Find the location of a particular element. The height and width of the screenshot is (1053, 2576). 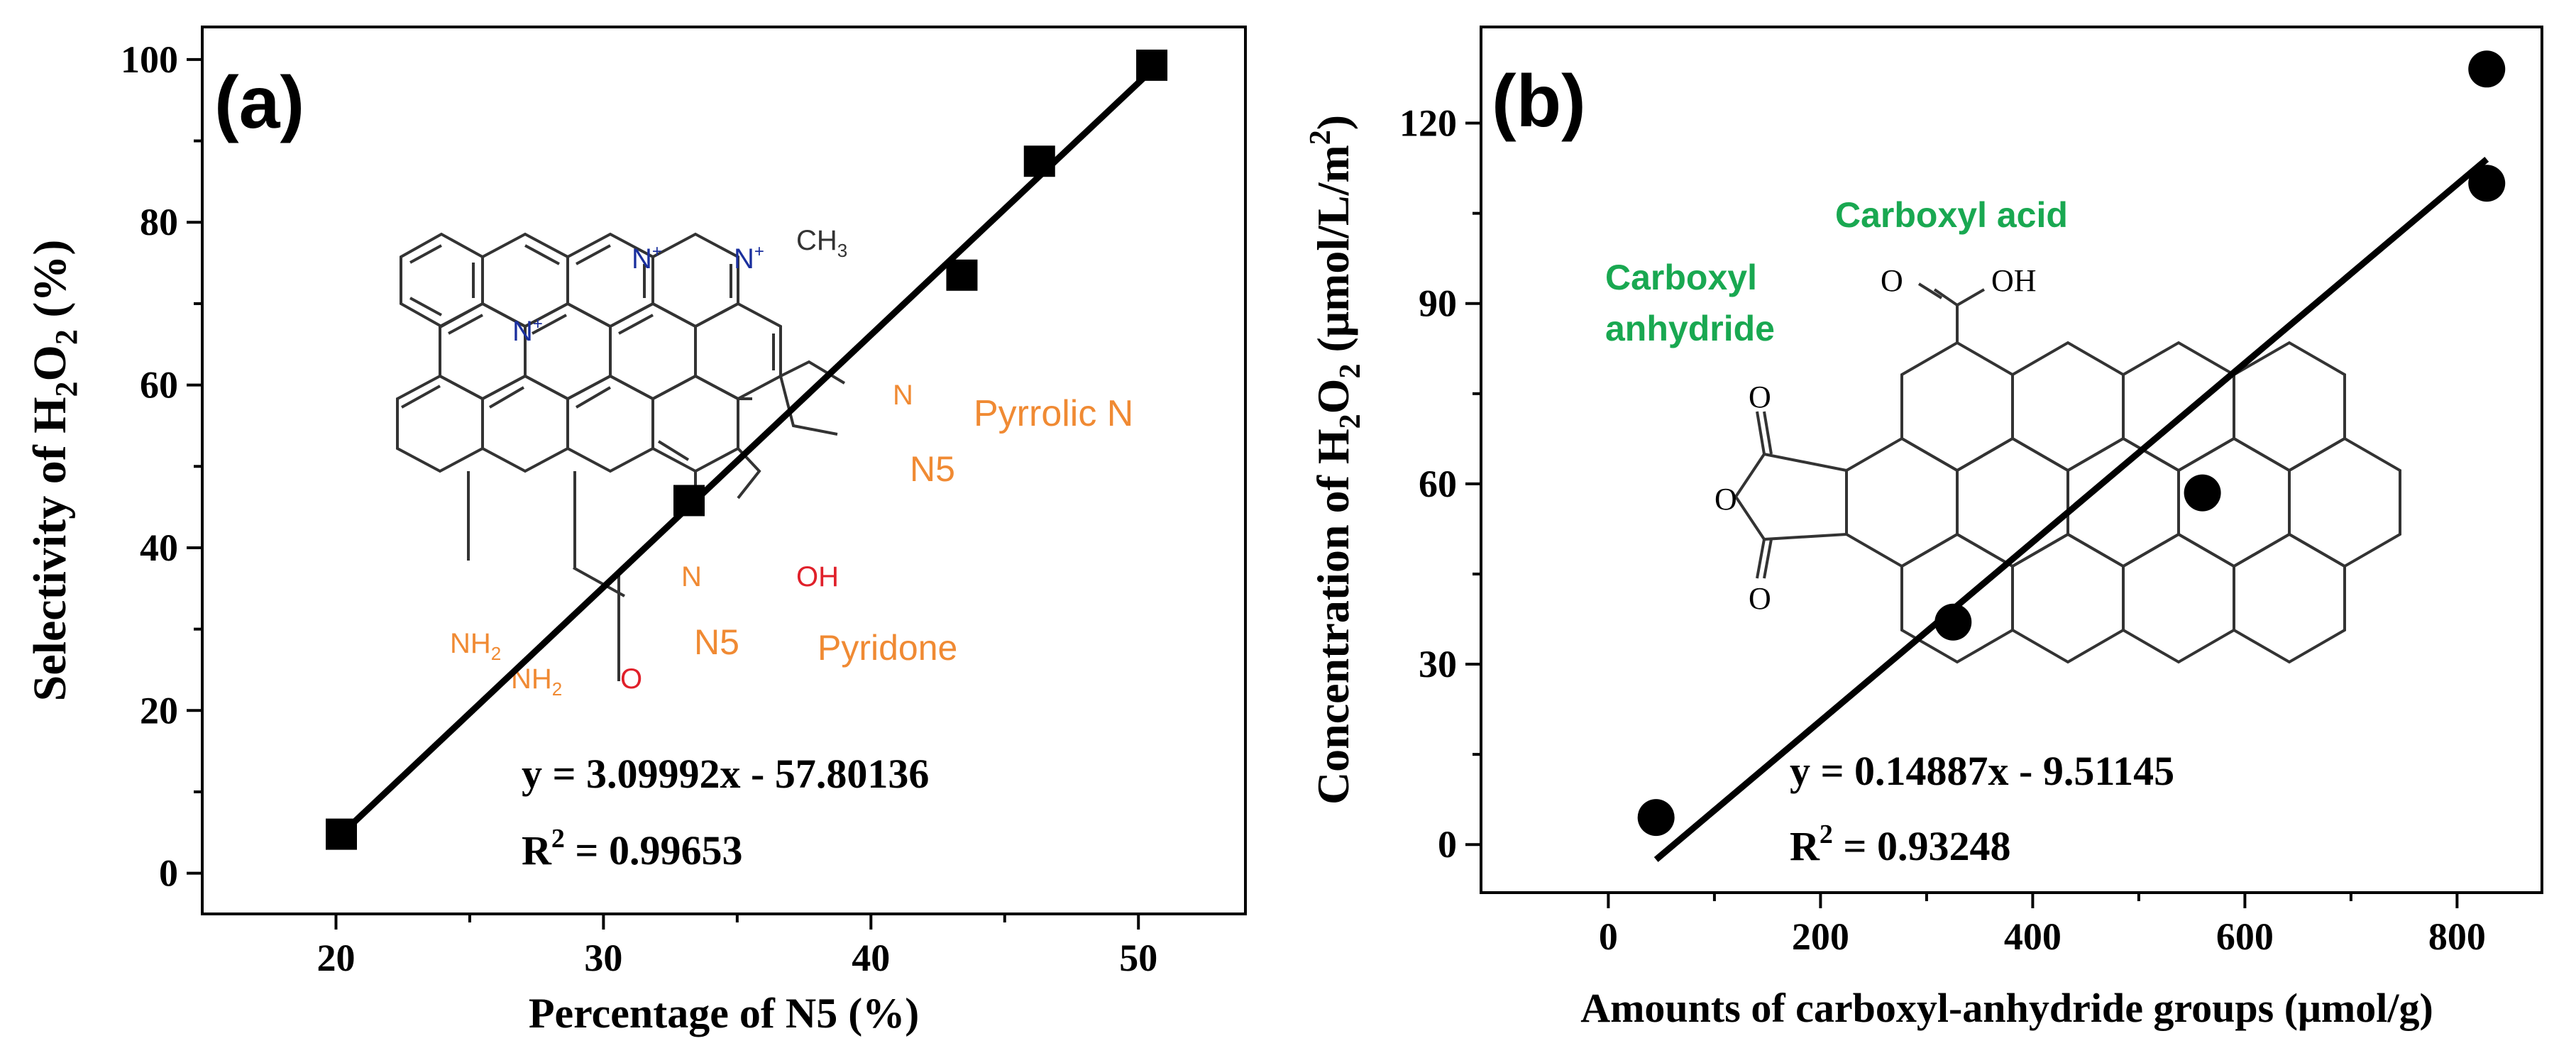

y-tick-label: 100 is located at coordinates (149, 59).